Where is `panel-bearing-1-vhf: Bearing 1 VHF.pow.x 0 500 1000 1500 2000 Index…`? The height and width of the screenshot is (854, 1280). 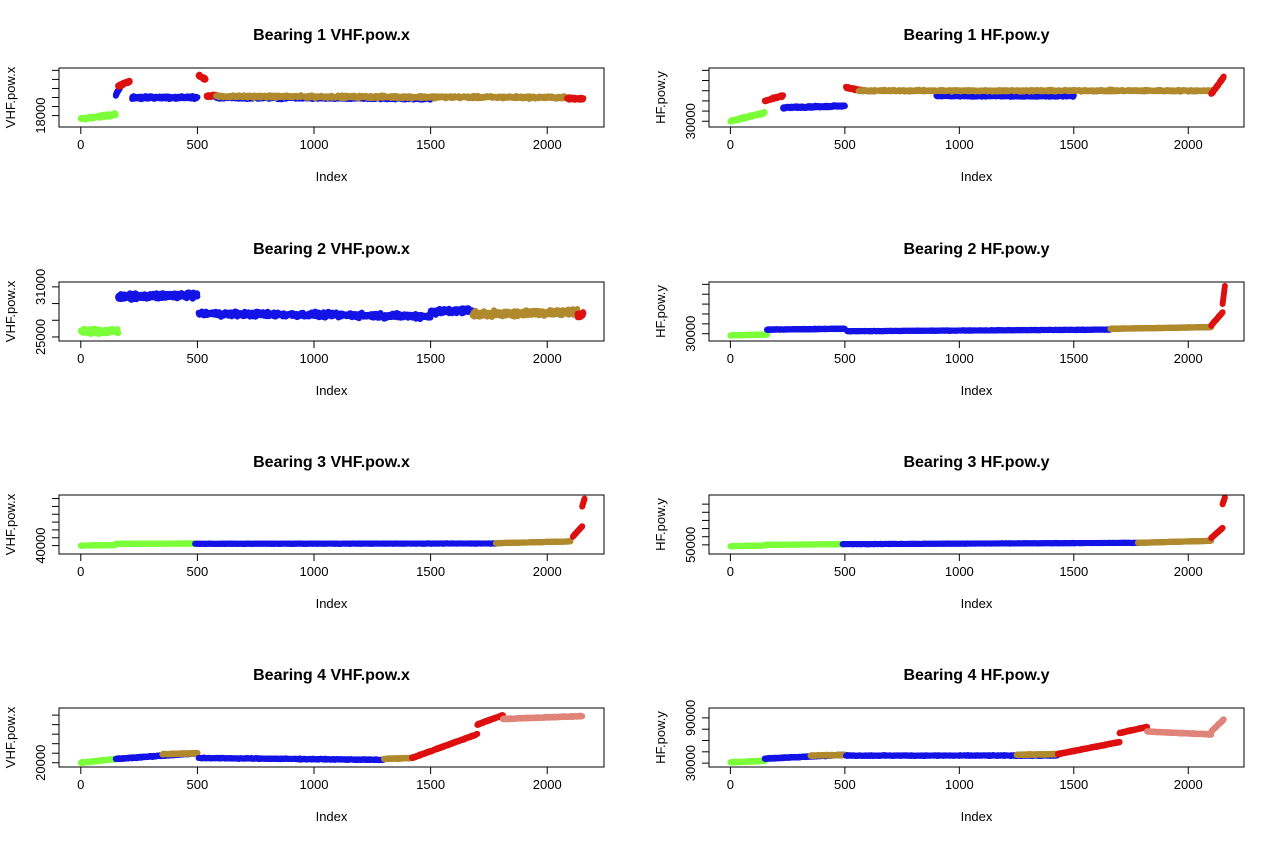 panel-bearing-1-vhf: Bearing 1 VHF.pow.x 0 500 1000 1500 2000 Index… is located at coordinates (304, 105).